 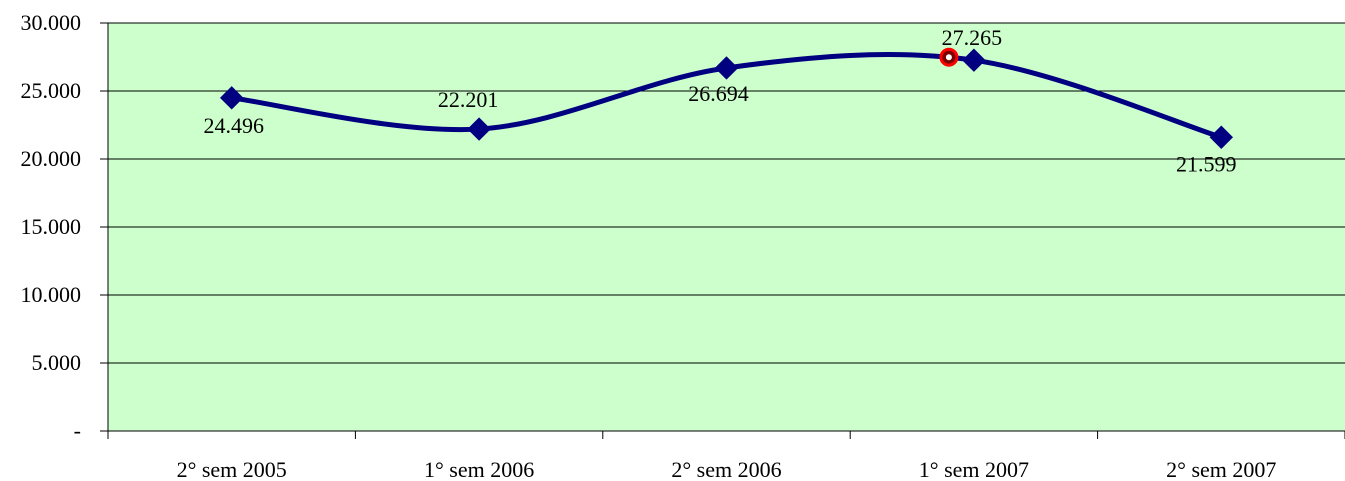 What do you see at coordinates (972, 37) in the screenshot?
I see `data-label-3: 27.265` at bounding box center [972, 37].